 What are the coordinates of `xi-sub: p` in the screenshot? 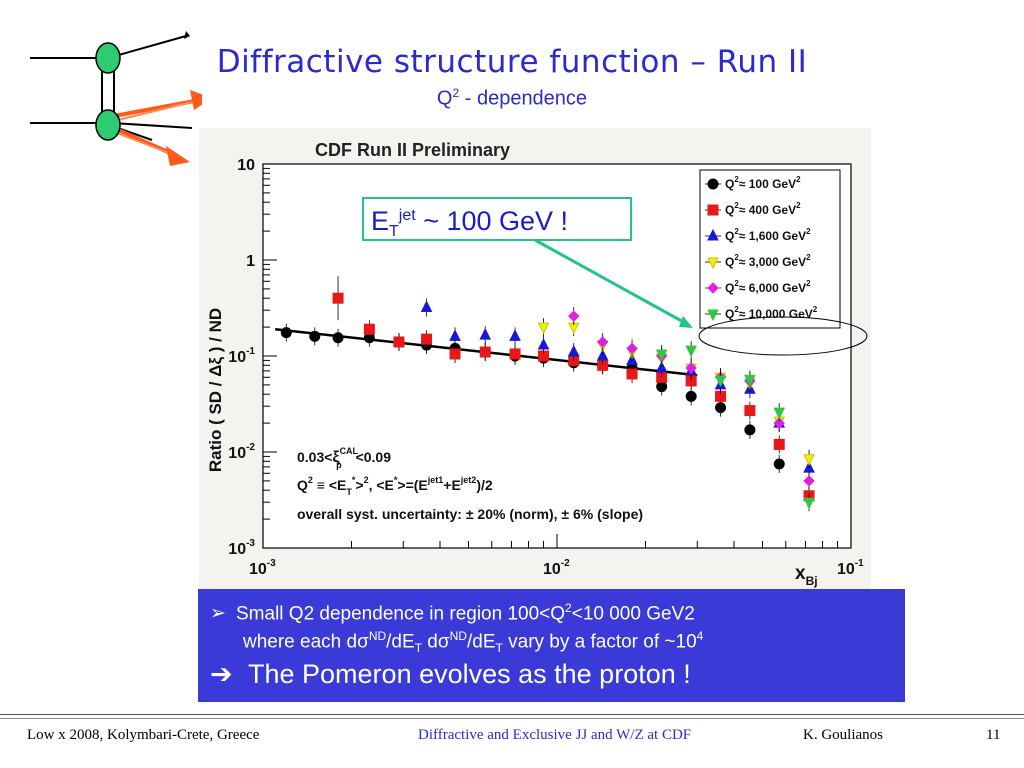 It's located at (339, 465).